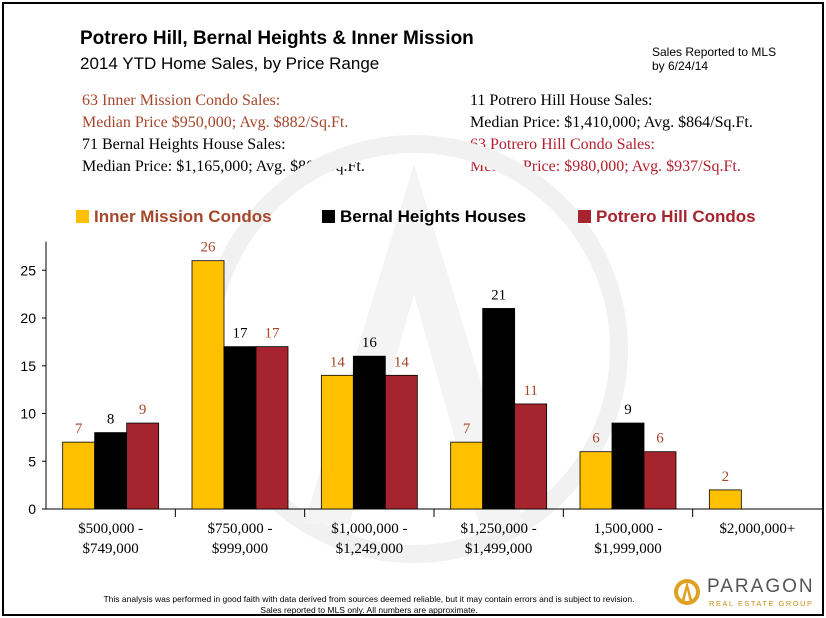 The width and height of the screenshot is (826, 618). I want to click on x-tick-label: $2,000,000+, so click(757, 529).